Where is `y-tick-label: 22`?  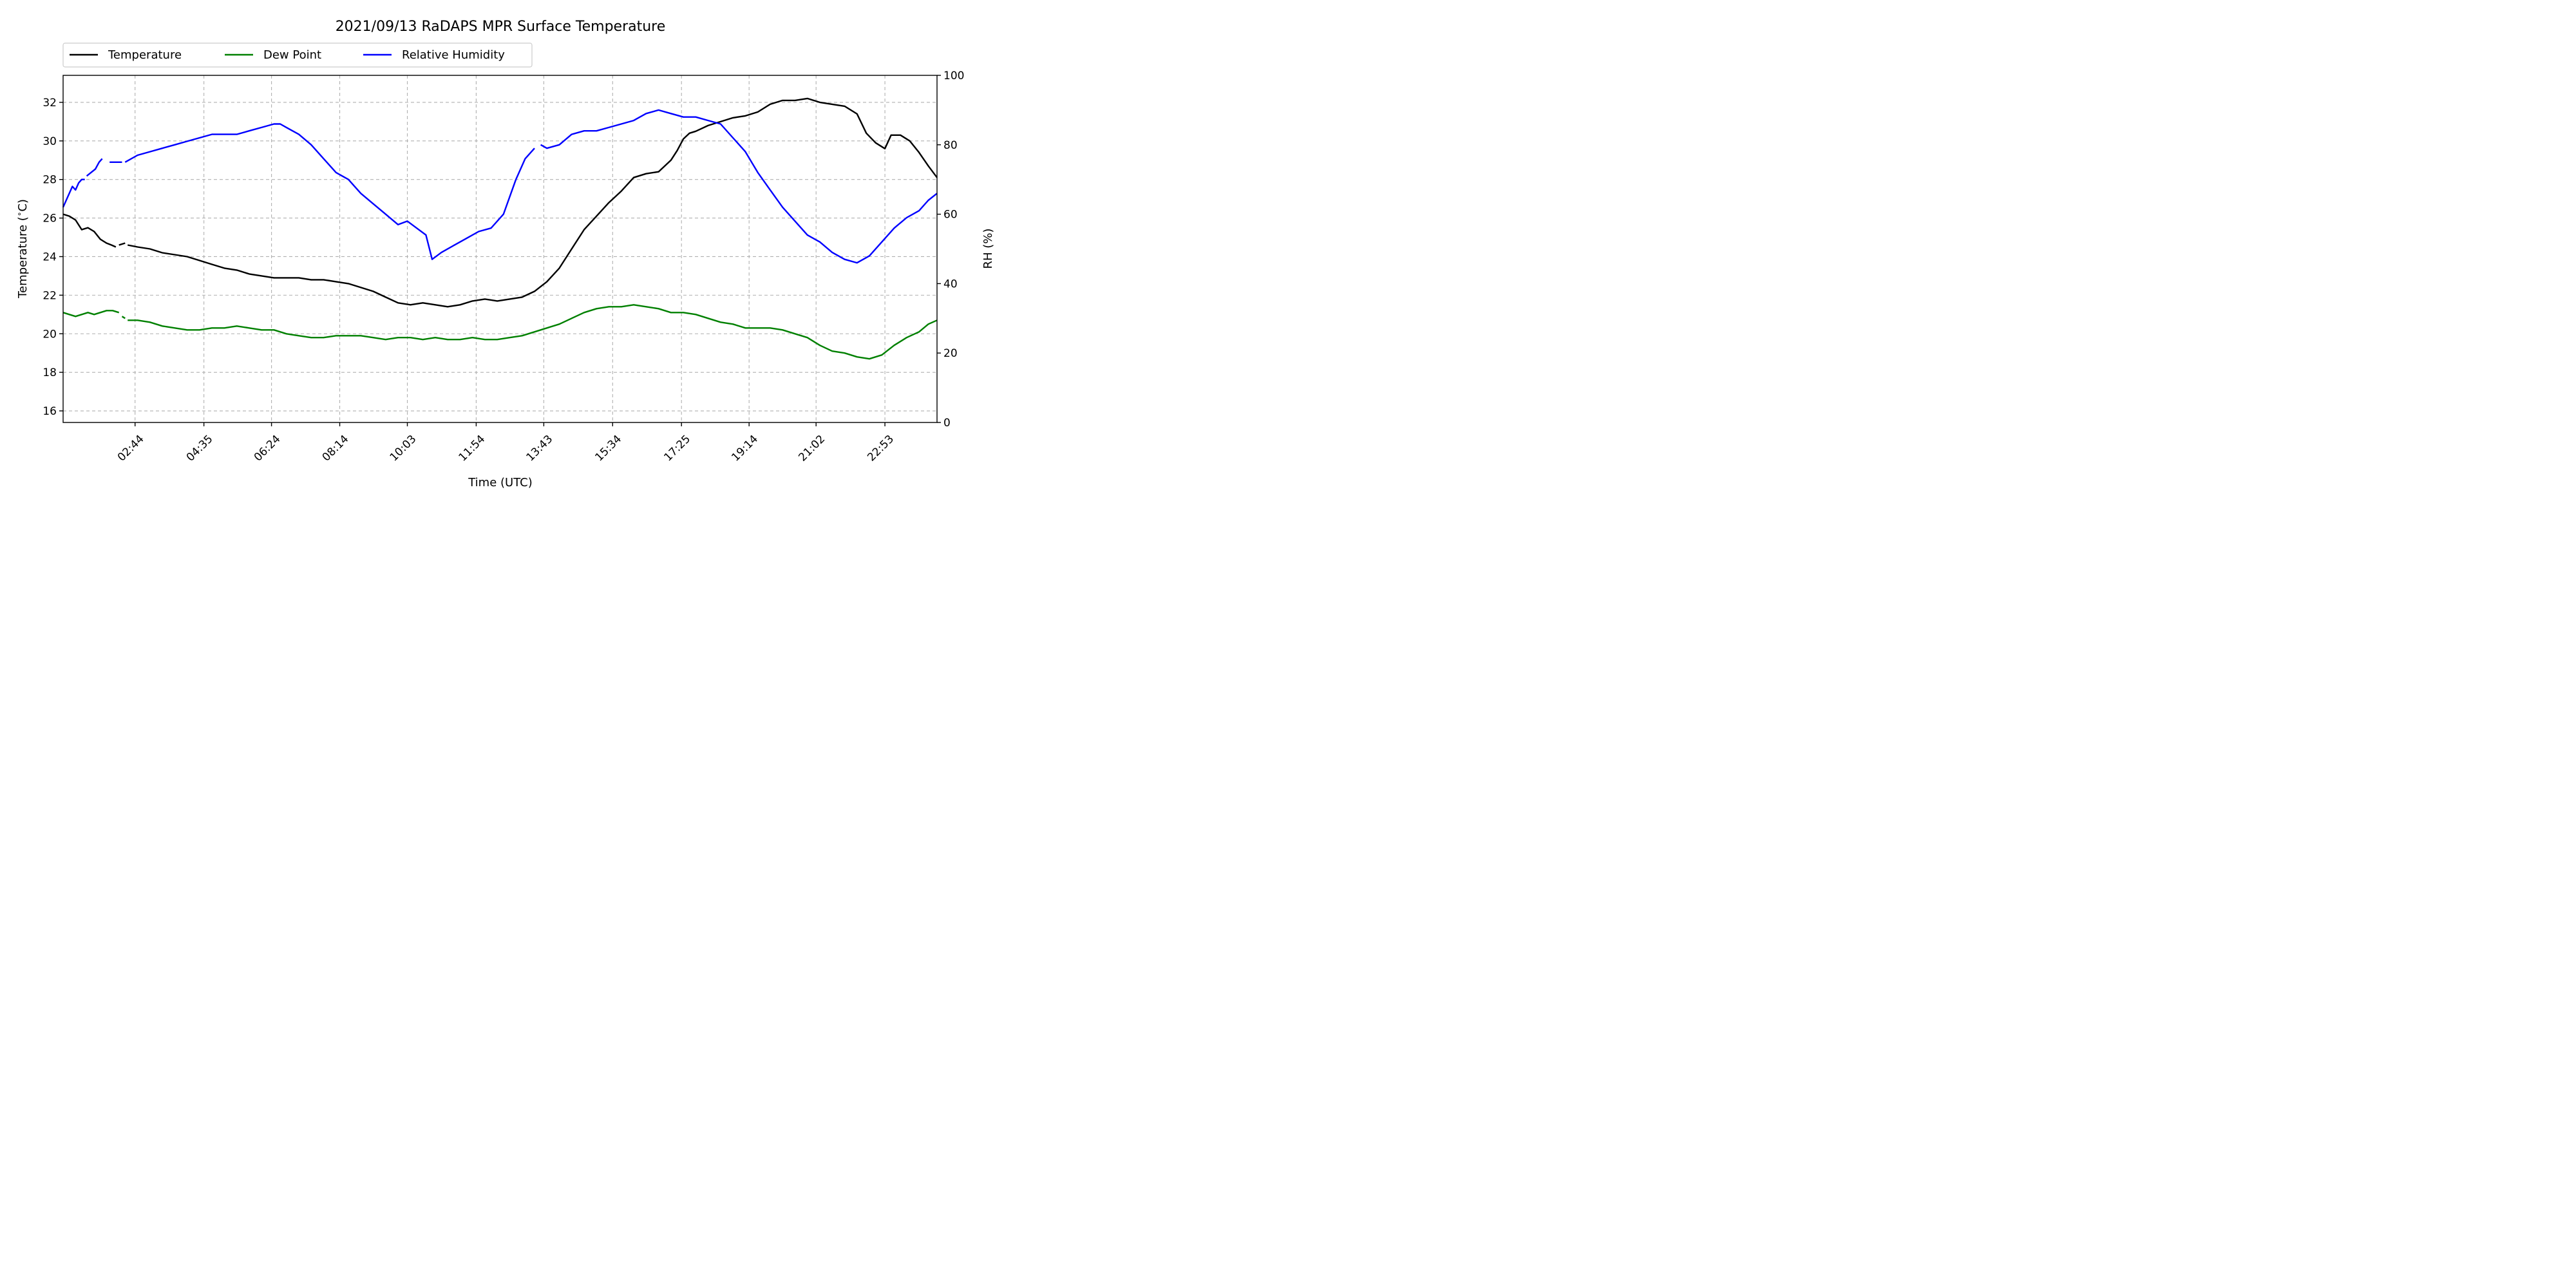
y-tick-label: 22 is located at coordinates (50, 295).